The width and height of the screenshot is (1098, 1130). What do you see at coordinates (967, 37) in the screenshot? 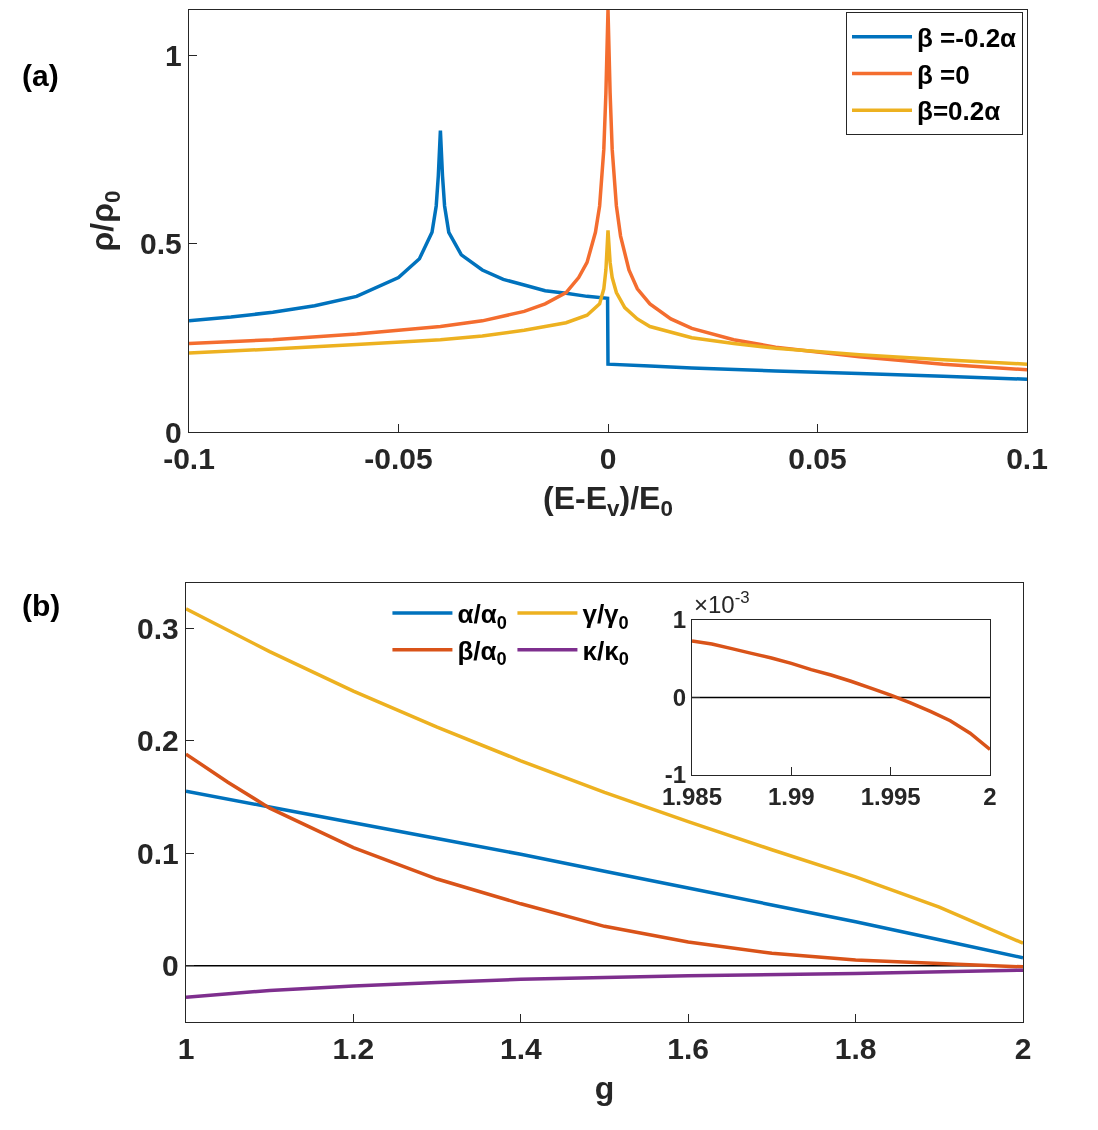
I see `legend-label: β =-0.2α` at bounding box center [967, 37].